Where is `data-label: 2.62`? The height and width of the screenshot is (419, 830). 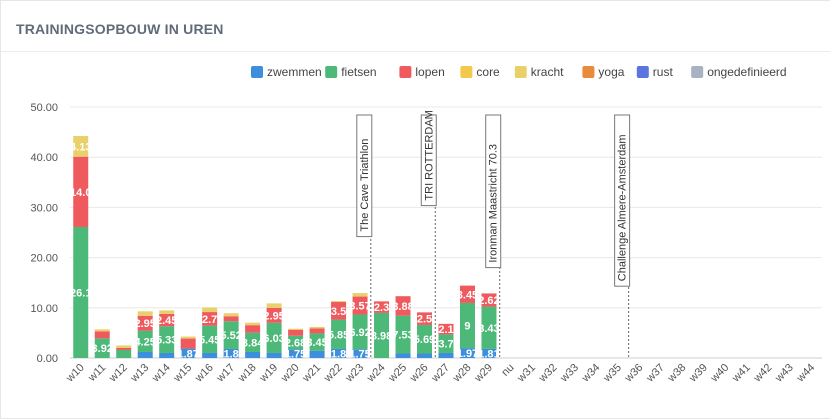 data-label: 2.62 is located at coordinates (488, 301).